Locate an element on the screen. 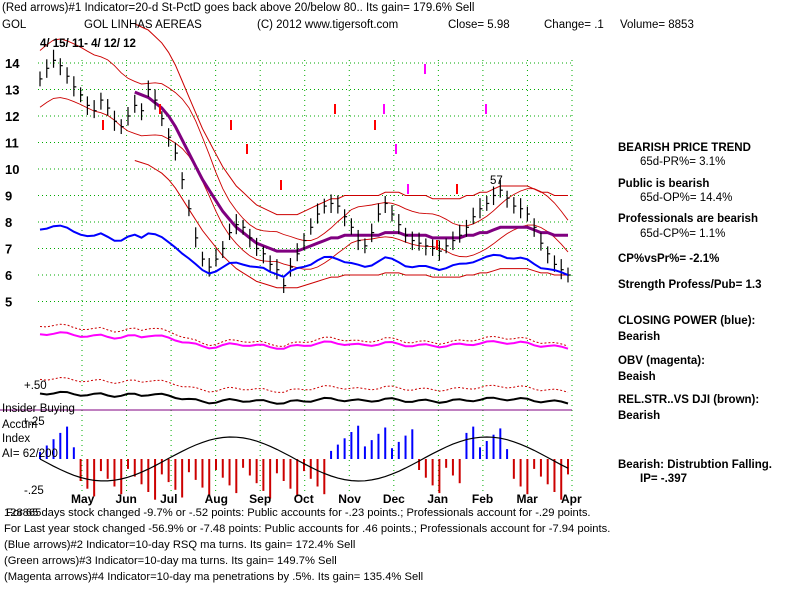  closing-power-title: CLOSING POWER (blue): is located at coordinates (687, 321).